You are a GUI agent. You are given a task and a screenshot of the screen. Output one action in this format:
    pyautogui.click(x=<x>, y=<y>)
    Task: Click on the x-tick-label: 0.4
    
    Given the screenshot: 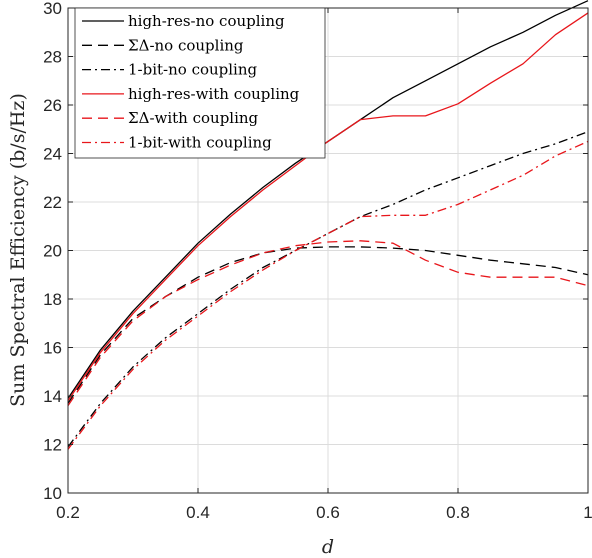 What is the action you would take?
    pyautogui.click(x=198, y=512)
    